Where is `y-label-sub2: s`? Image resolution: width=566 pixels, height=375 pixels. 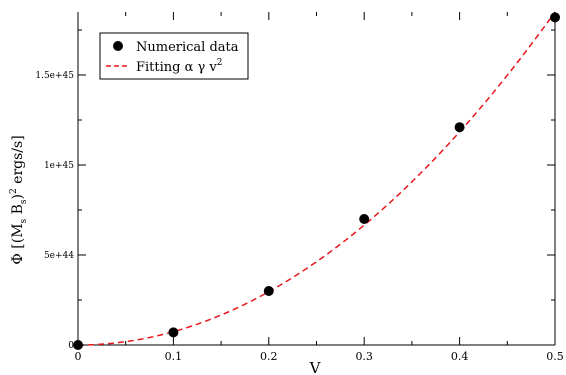
y-label-sub2: s is located at coordinates (24, 201).